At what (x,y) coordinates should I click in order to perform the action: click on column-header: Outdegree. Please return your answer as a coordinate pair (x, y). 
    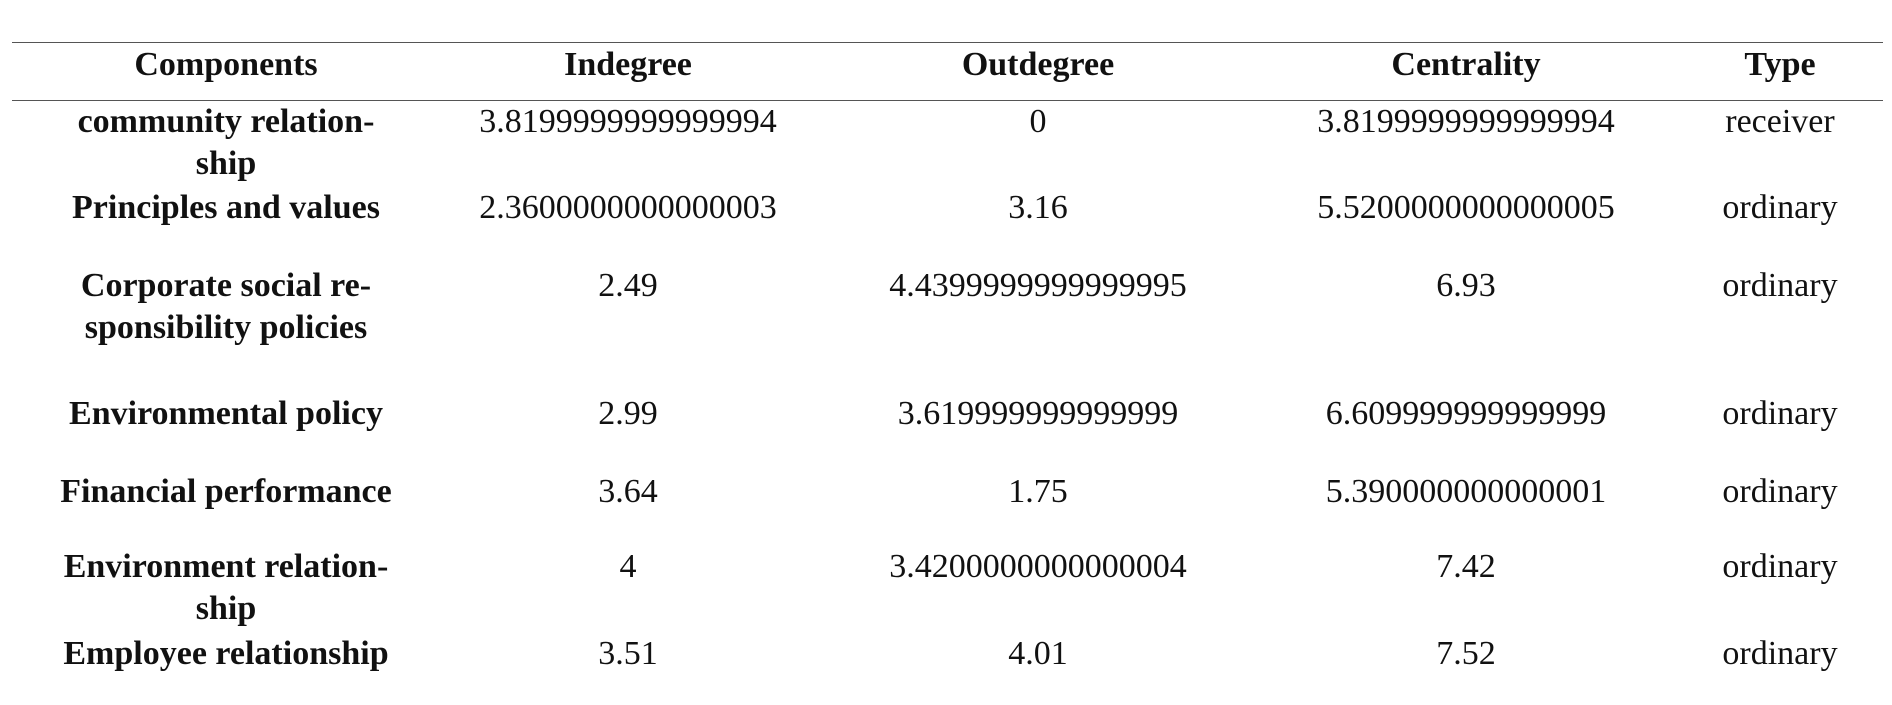
    Looking at the image, I should click on (1038, 64).